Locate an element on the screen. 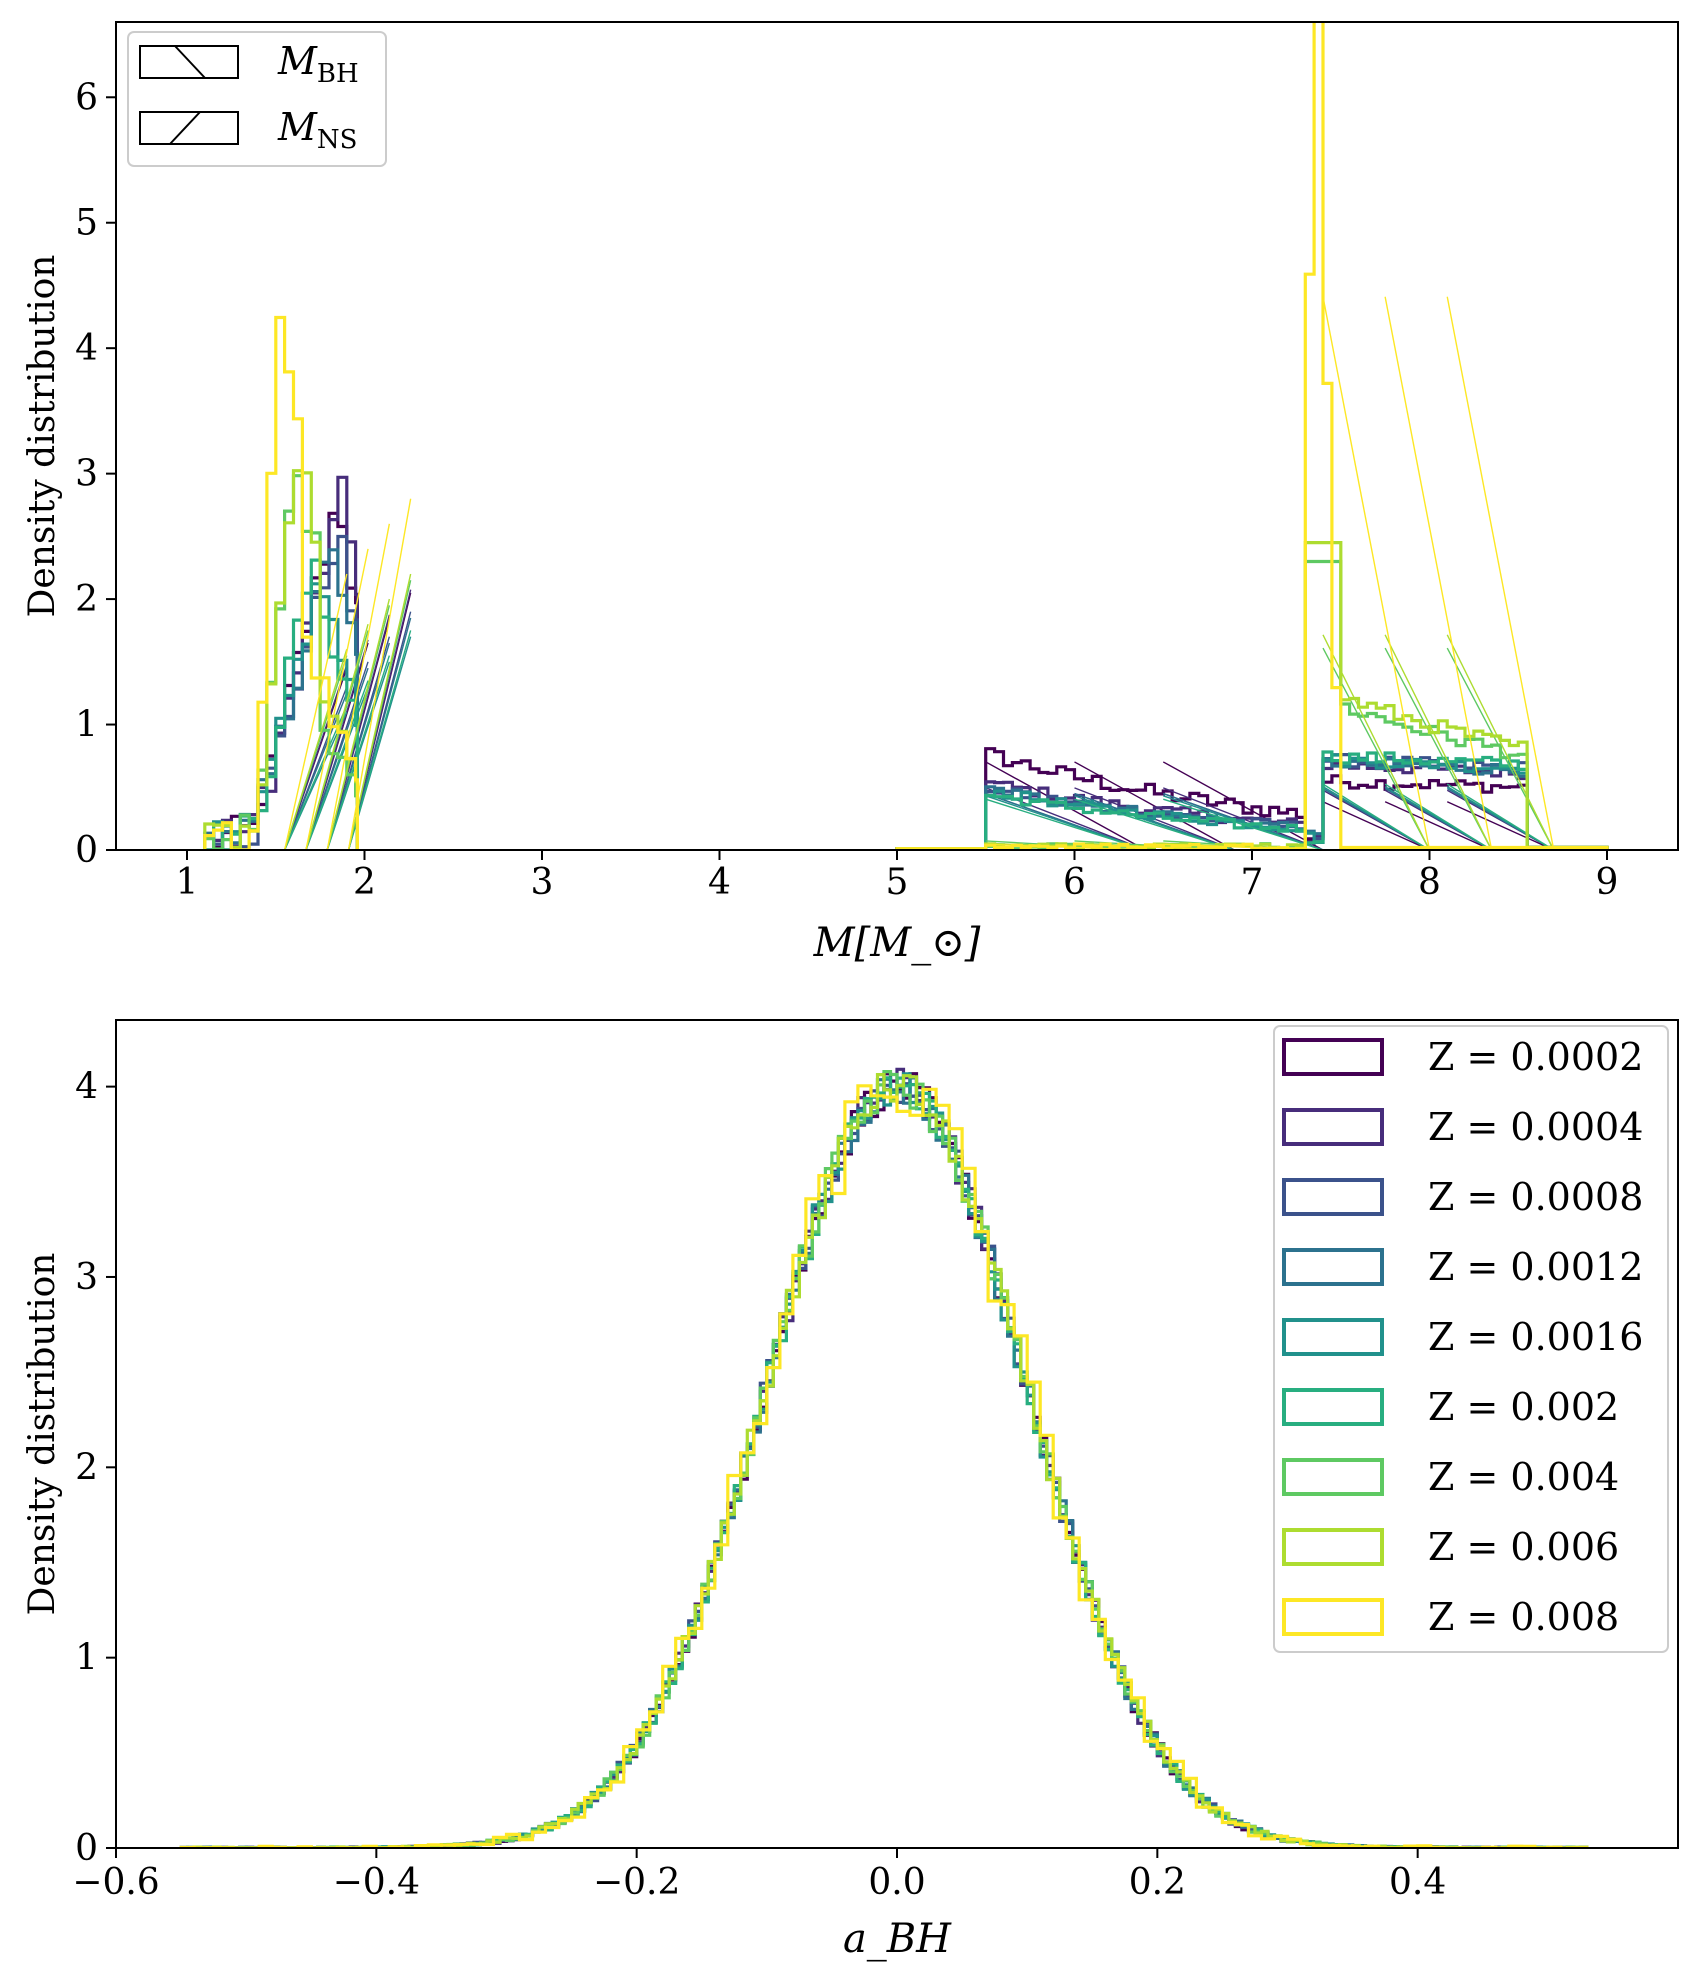 This screenshot has height=1974, width=1691. bottom-y-axis-label: Density distribution is located at coordinates (42, 1434).